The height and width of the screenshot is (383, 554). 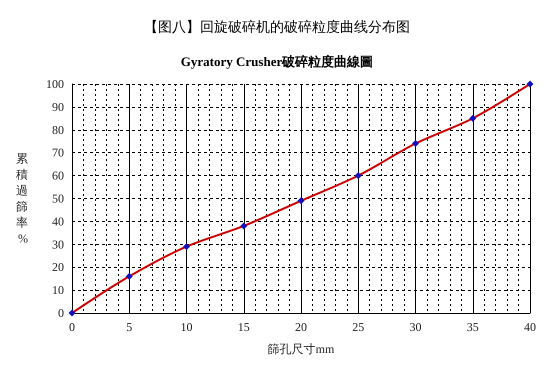 I want to click on x-tick-label: 30, so click(x=416, y=327).